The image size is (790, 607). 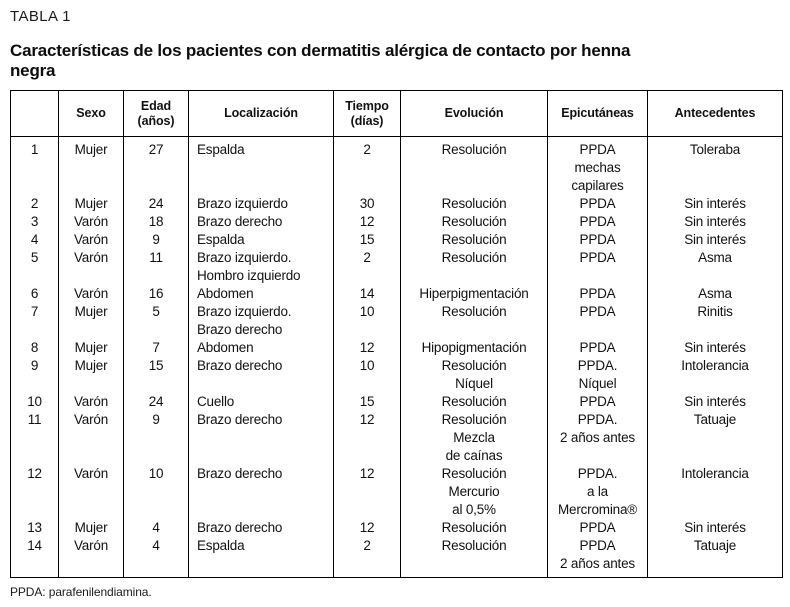 I want to click on header-edad: Edad (años), so click(x=156, y=113).